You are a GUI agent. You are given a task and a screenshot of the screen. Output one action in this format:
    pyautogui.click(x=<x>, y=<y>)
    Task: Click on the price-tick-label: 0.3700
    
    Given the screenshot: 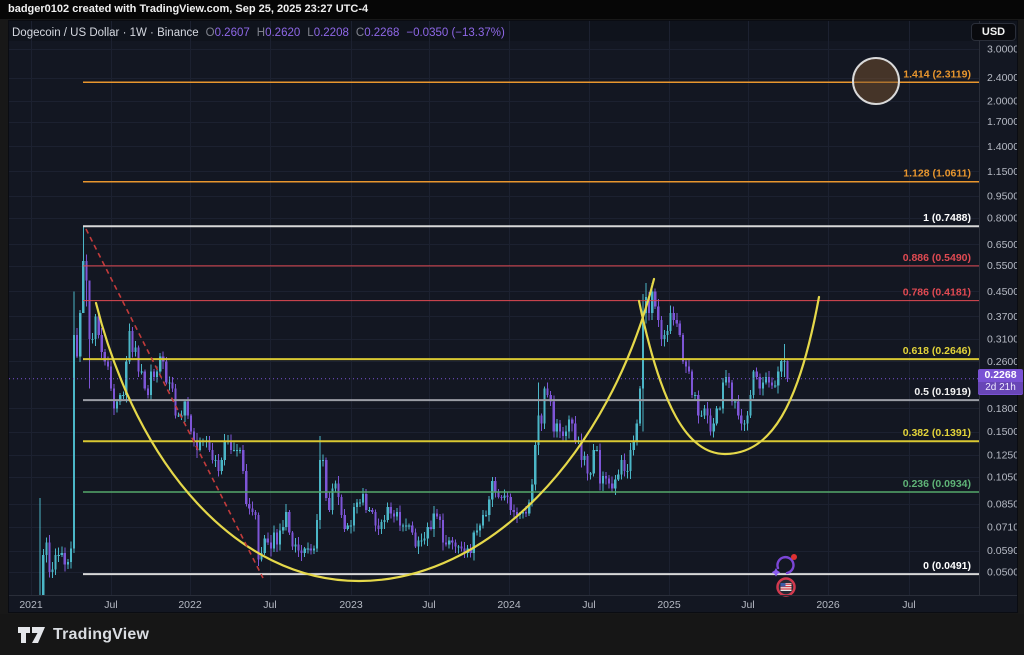 What is the action you would take?
    pyautogui.click(x=1002, y=317)
    